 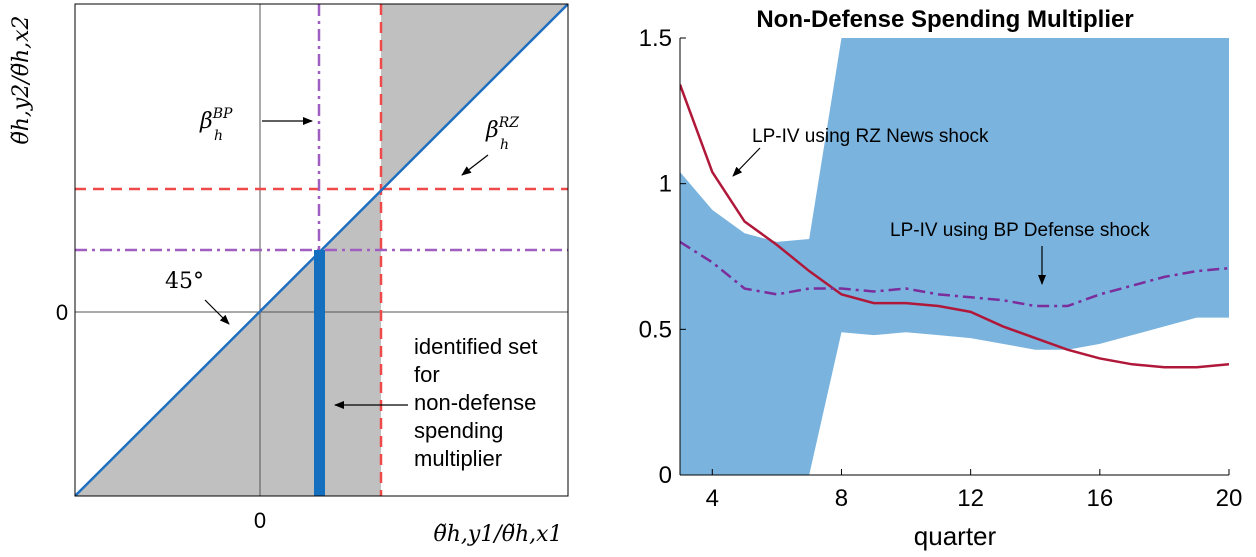 I want to click on x-tick-label: 8, so click(x=841, y=498).